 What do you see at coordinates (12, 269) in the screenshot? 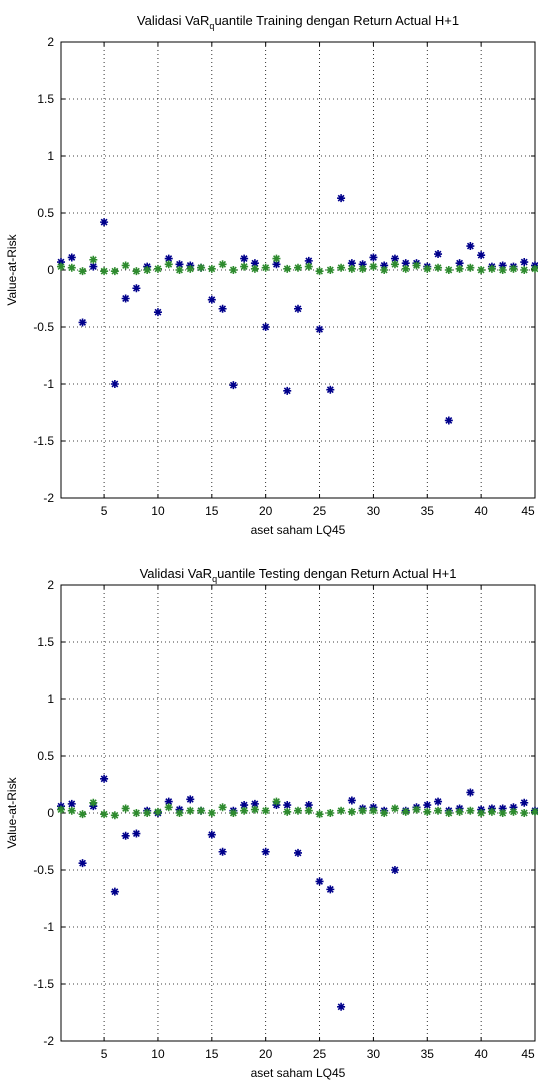
I see `y-axis-label: Value-at-Risk` at bounding box center [12, 269].